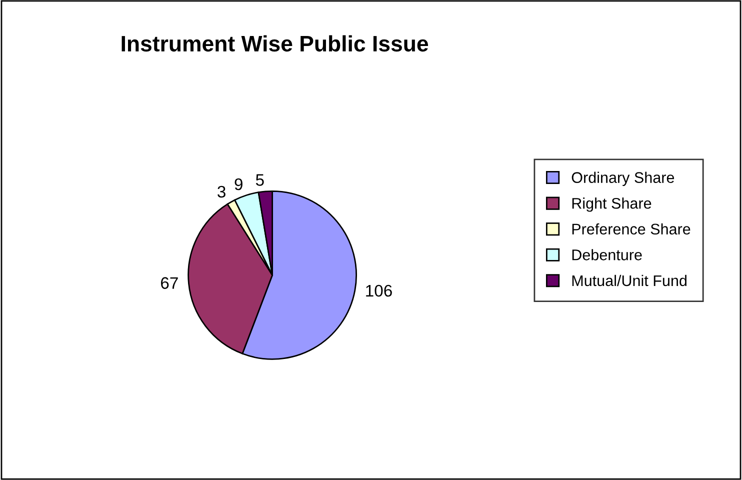 This screenshot has height=480, width=742. I want to click on legend-label: Ordinary Share, so click(623, 179).